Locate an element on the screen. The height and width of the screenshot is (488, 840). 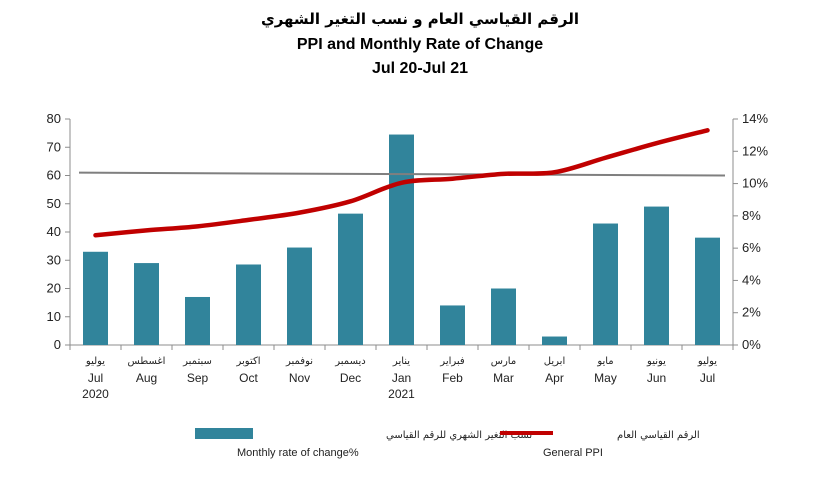
category-label: Oct is located at coordinates (248, 378).